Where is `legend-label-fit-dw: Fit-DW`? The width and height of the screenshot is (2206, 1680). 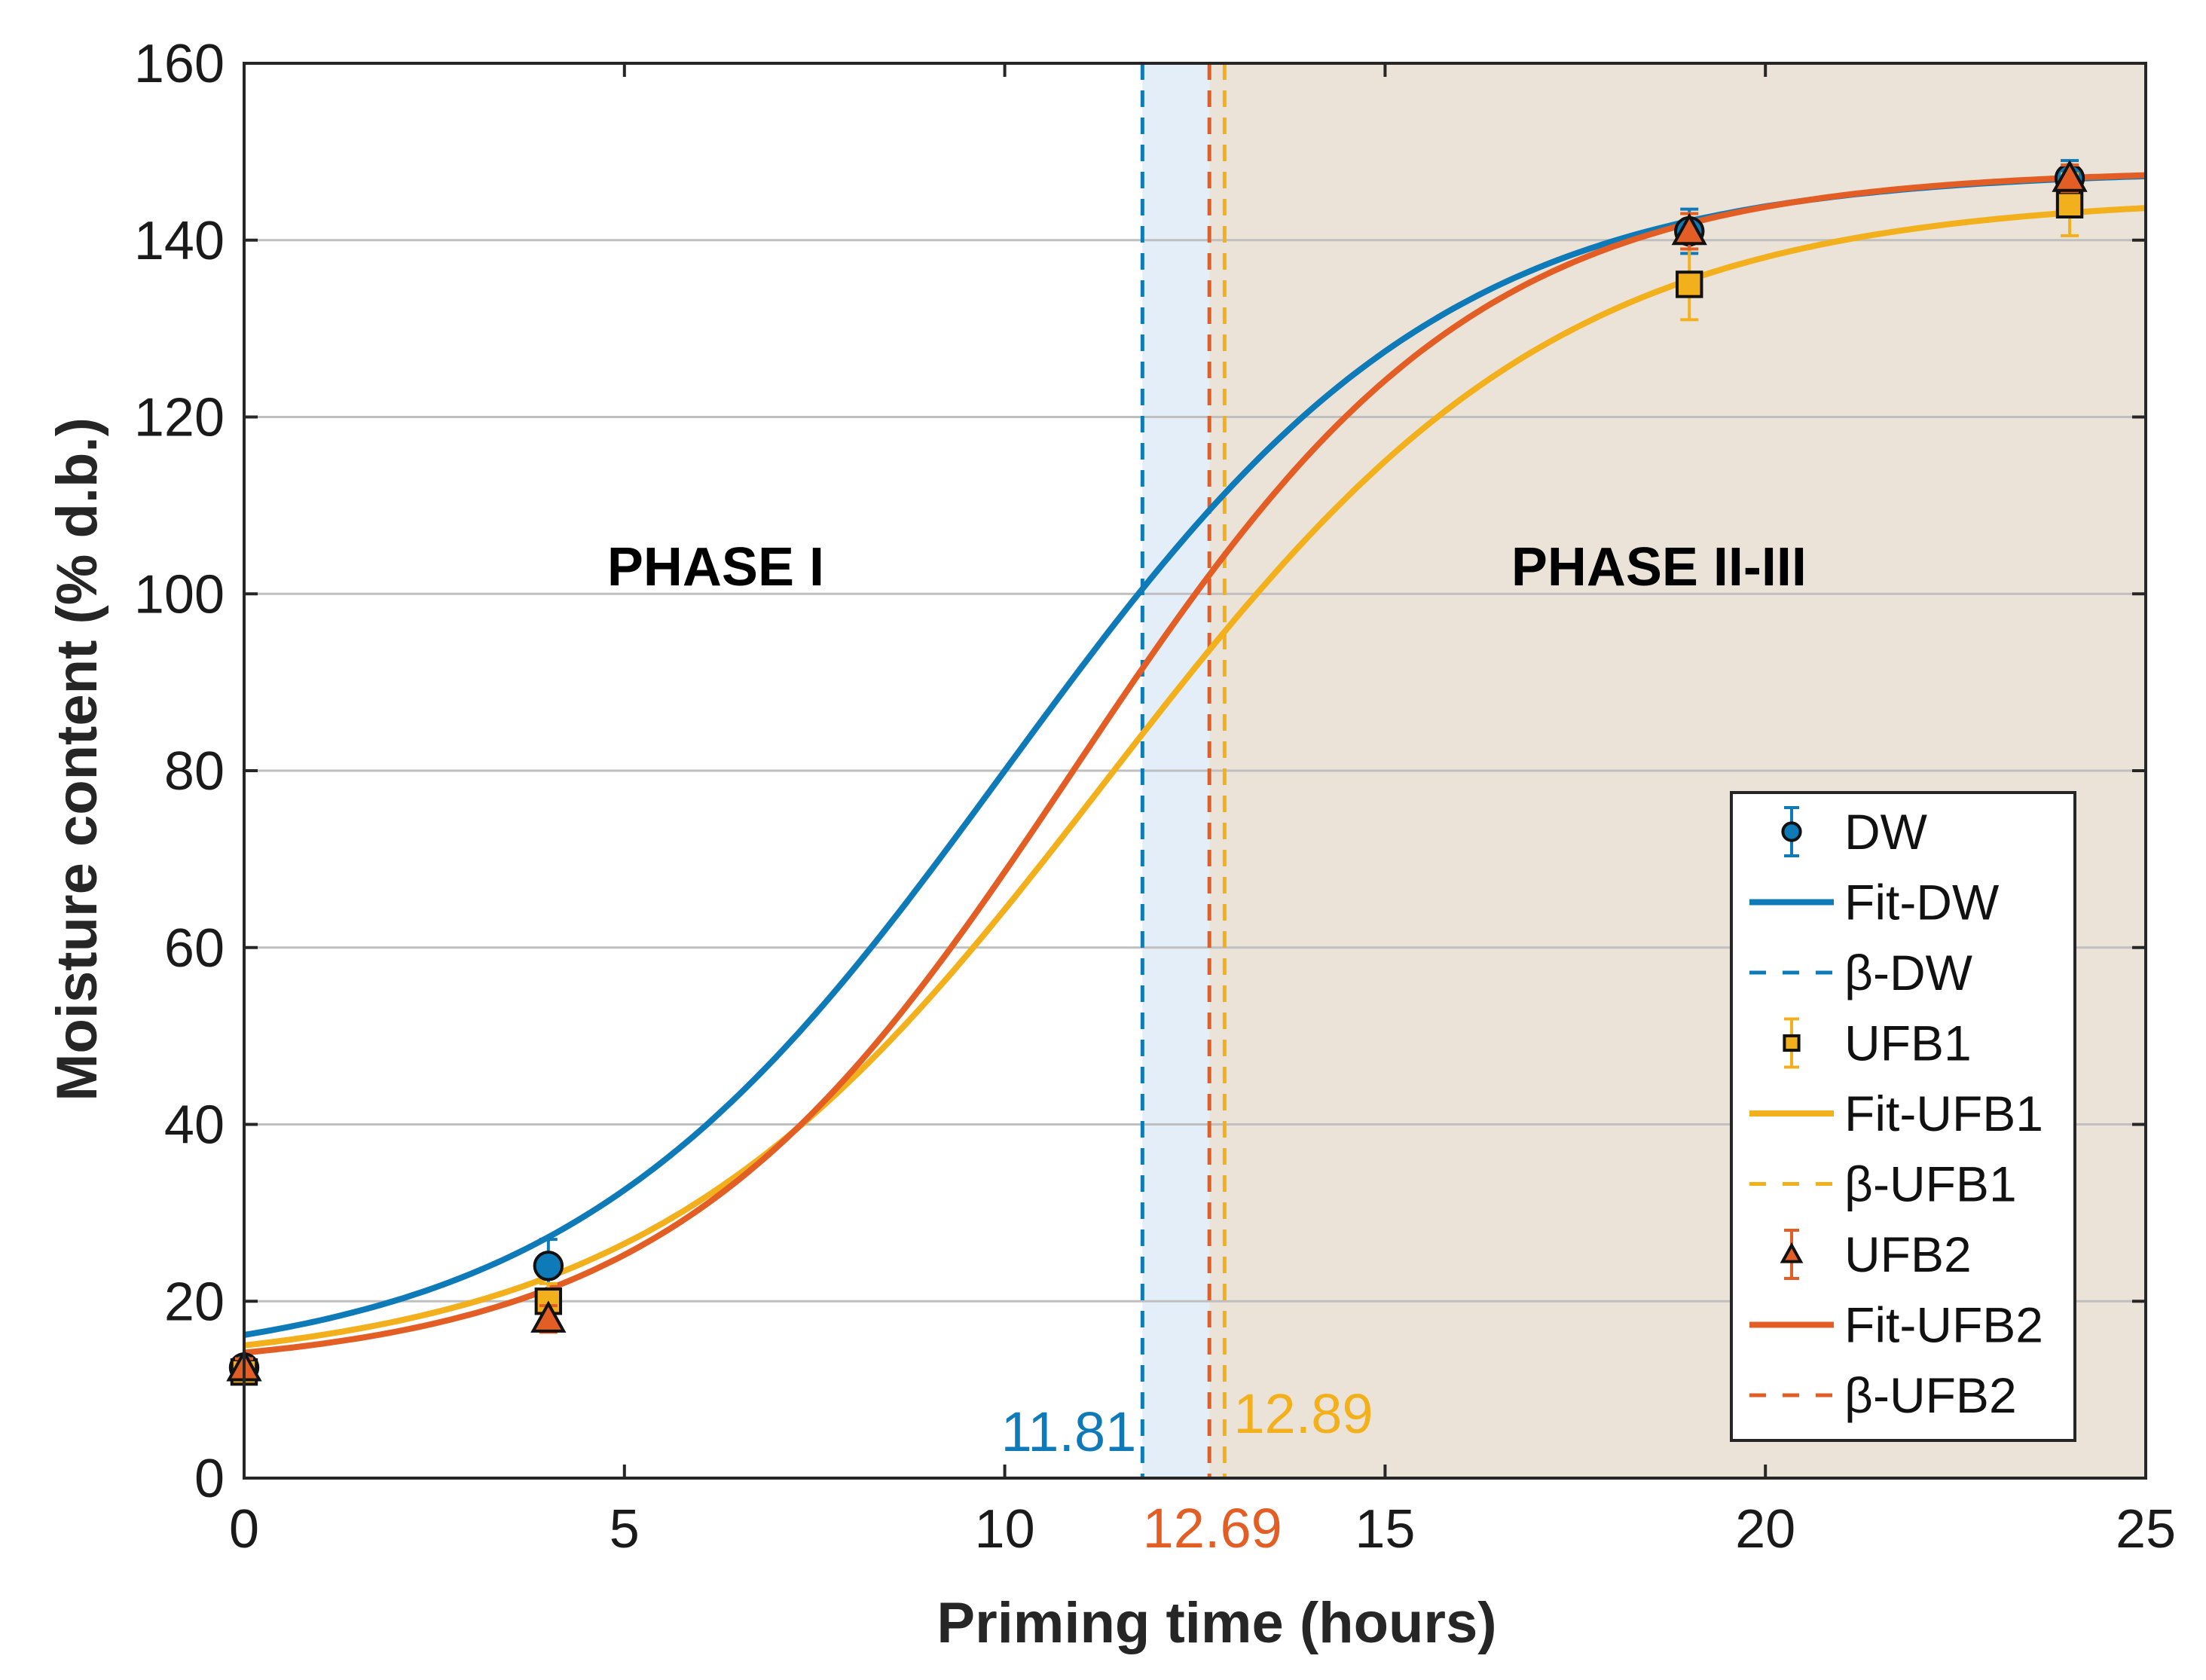
legend-label-fit-dw: Fit-DW is located at coordinates (1922, 902).